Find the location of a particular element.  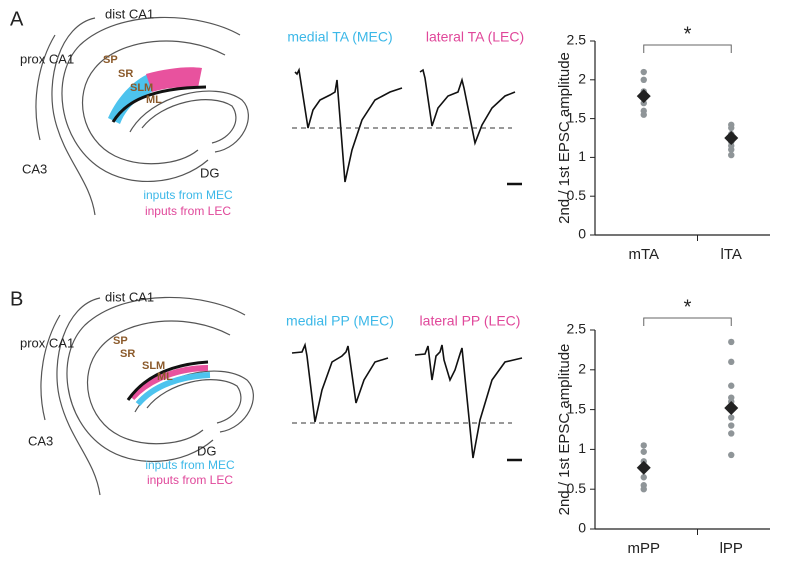

panel-label: B is located at coordinates (16, 299).